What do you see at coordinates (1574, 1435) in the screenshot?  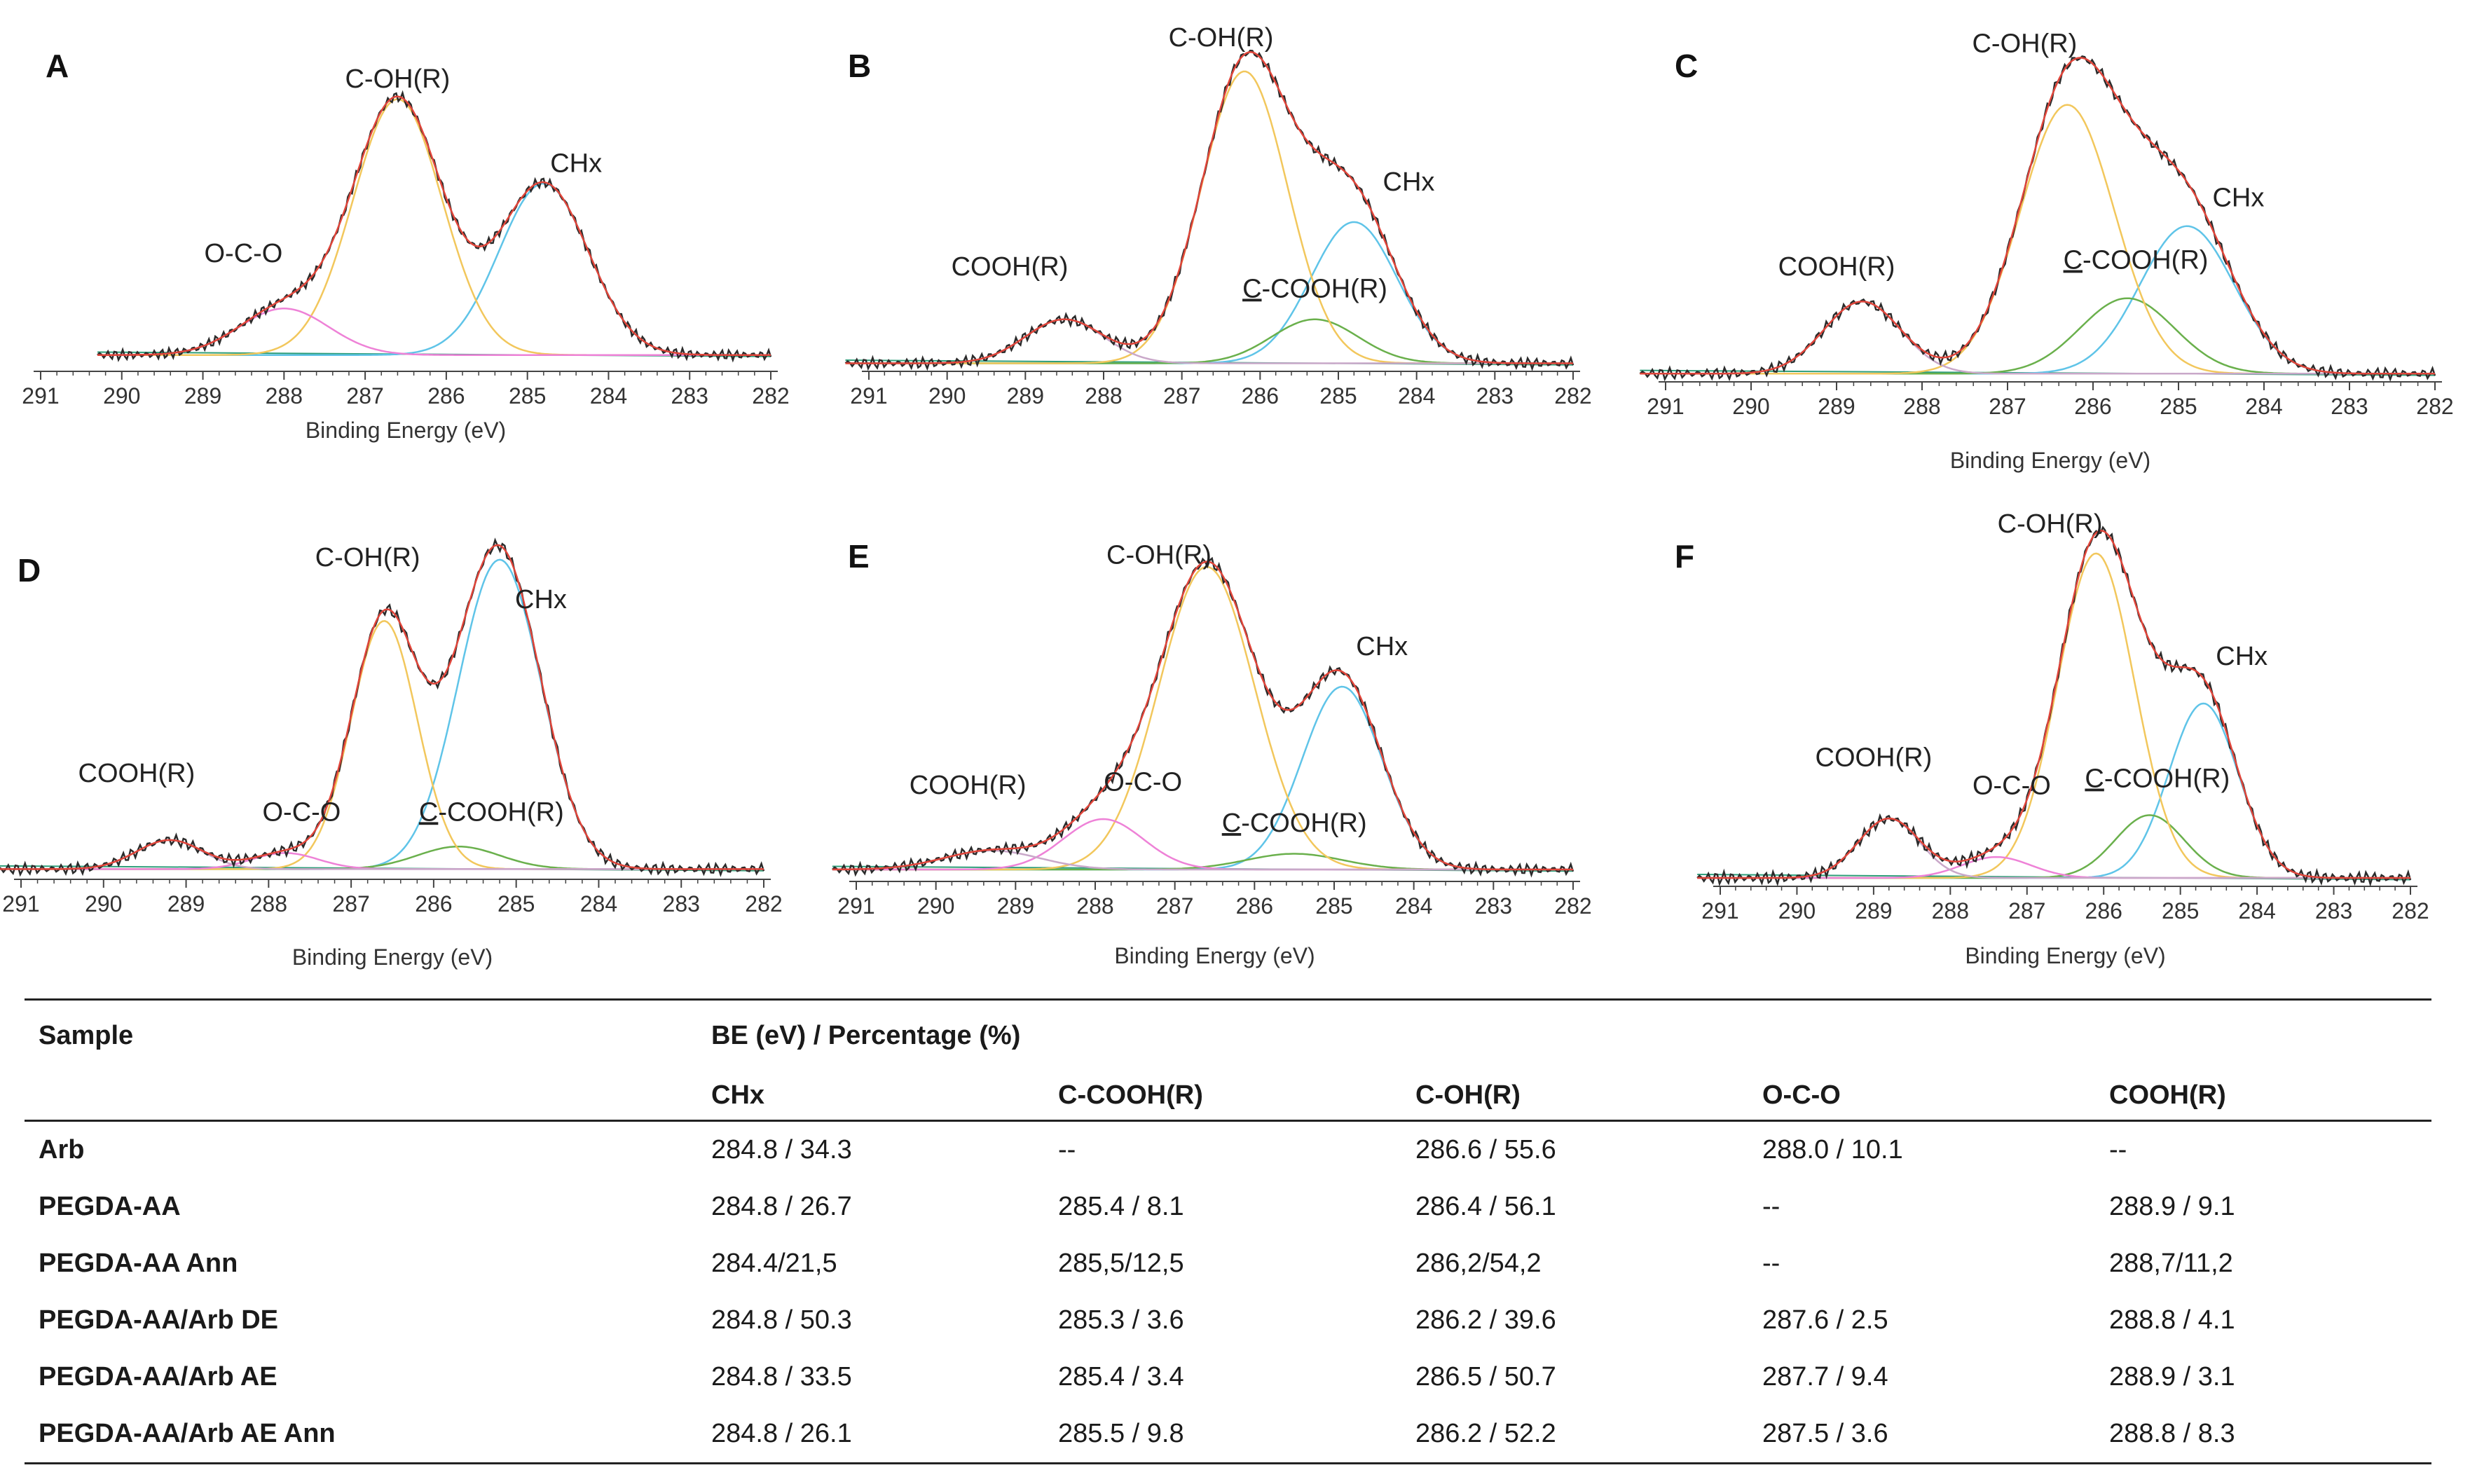 I see `value-cell: 286.2 / 52.2` at bounding box center [1574, 1435].